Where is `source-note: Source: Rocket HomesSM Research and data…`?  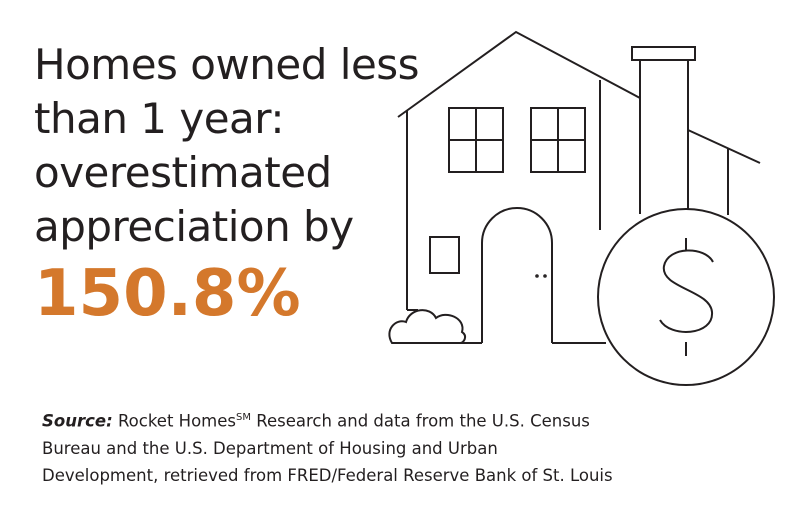 source-note: Source: Rocket HomesSM Research and data… is located at coordinates (327, 446).